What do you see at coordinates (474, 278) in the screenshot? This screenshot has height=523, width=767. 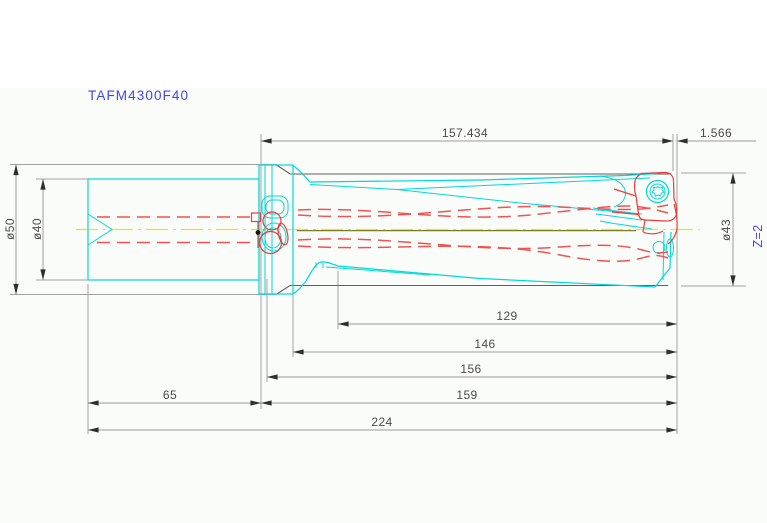 I see `body-bottom-silhouette` at bounding box center [474, 278].